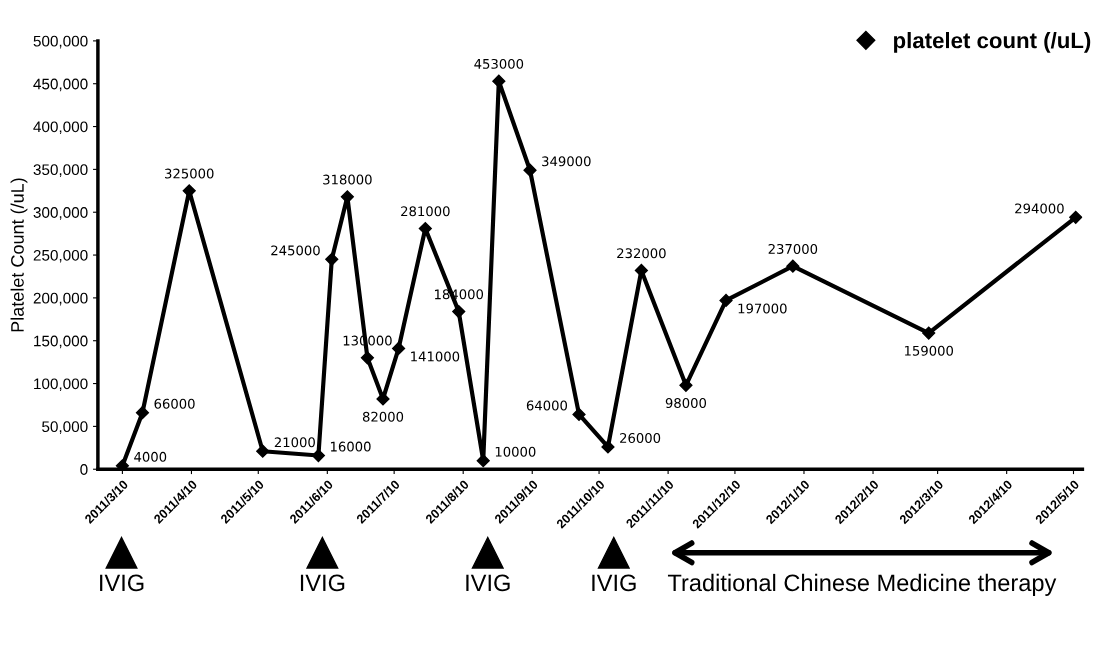 Image resolution: width=1100 pixels, height=649 pixels. Describe the element at coordinates (60, 256) in the screenshot. I see `y-tick-label: 250,000` at that location.